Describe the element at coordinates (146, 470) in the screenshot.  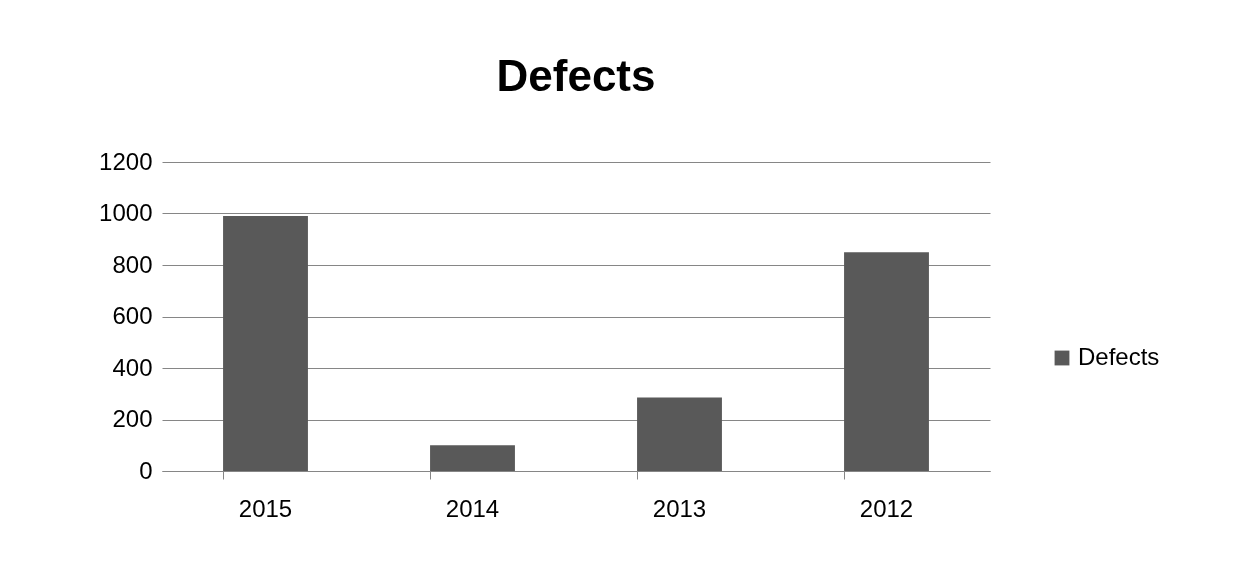
I see `y-tick-label: 0` at that location.